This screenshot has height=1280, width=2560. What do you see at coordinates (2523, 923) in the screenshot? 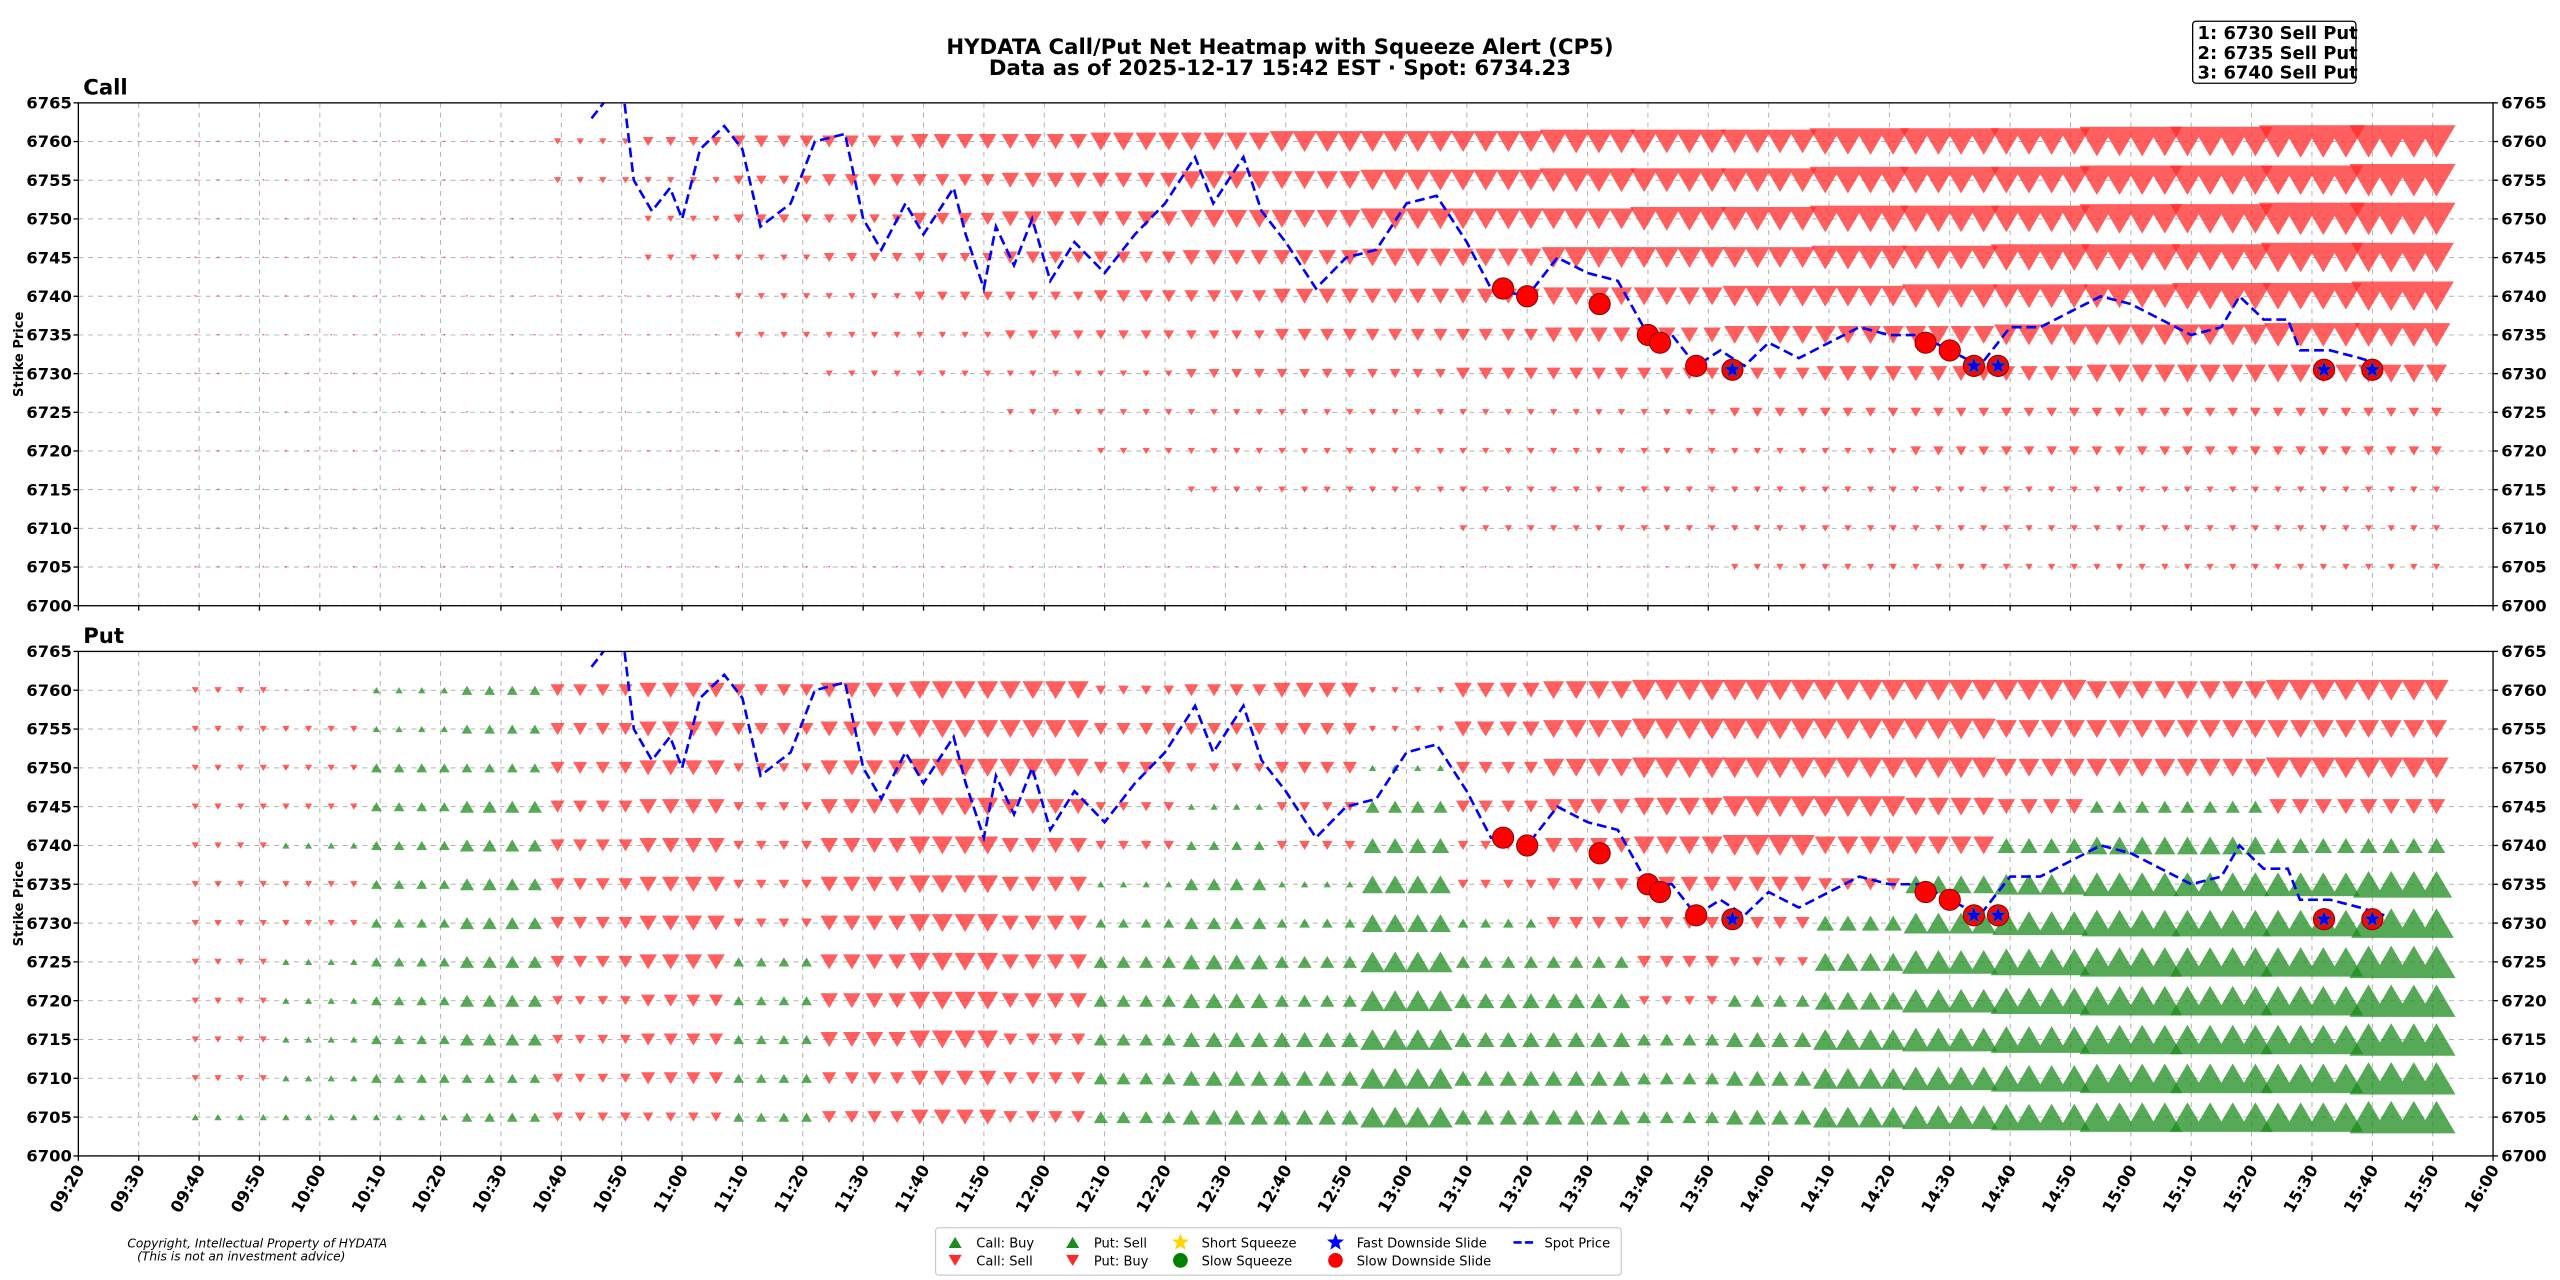
I see `y-tick-label: 6730` at bounding box center [2523, 923].